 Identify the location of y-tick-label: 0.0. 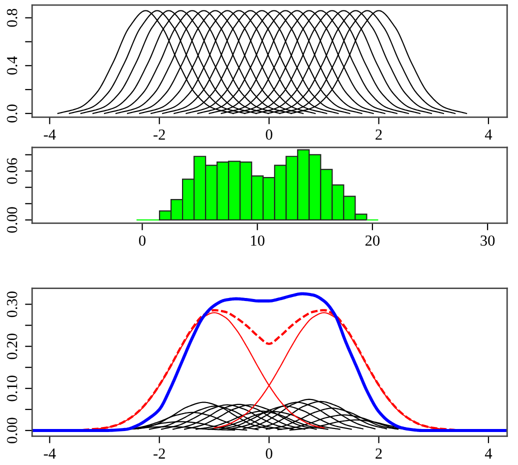
(12, 113).